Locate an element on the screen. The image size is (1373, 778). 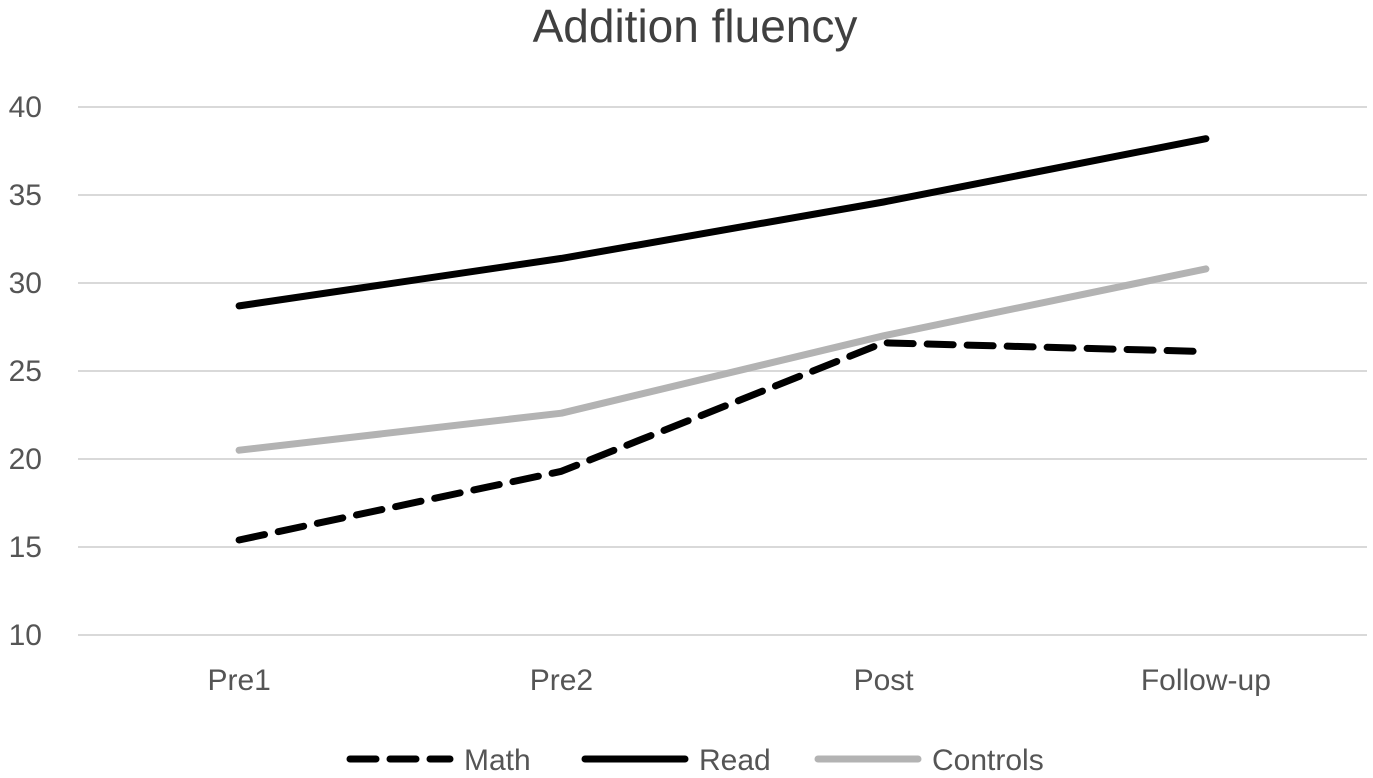
x-tick-label: Follow-up is located at coordinates (1206, 680).